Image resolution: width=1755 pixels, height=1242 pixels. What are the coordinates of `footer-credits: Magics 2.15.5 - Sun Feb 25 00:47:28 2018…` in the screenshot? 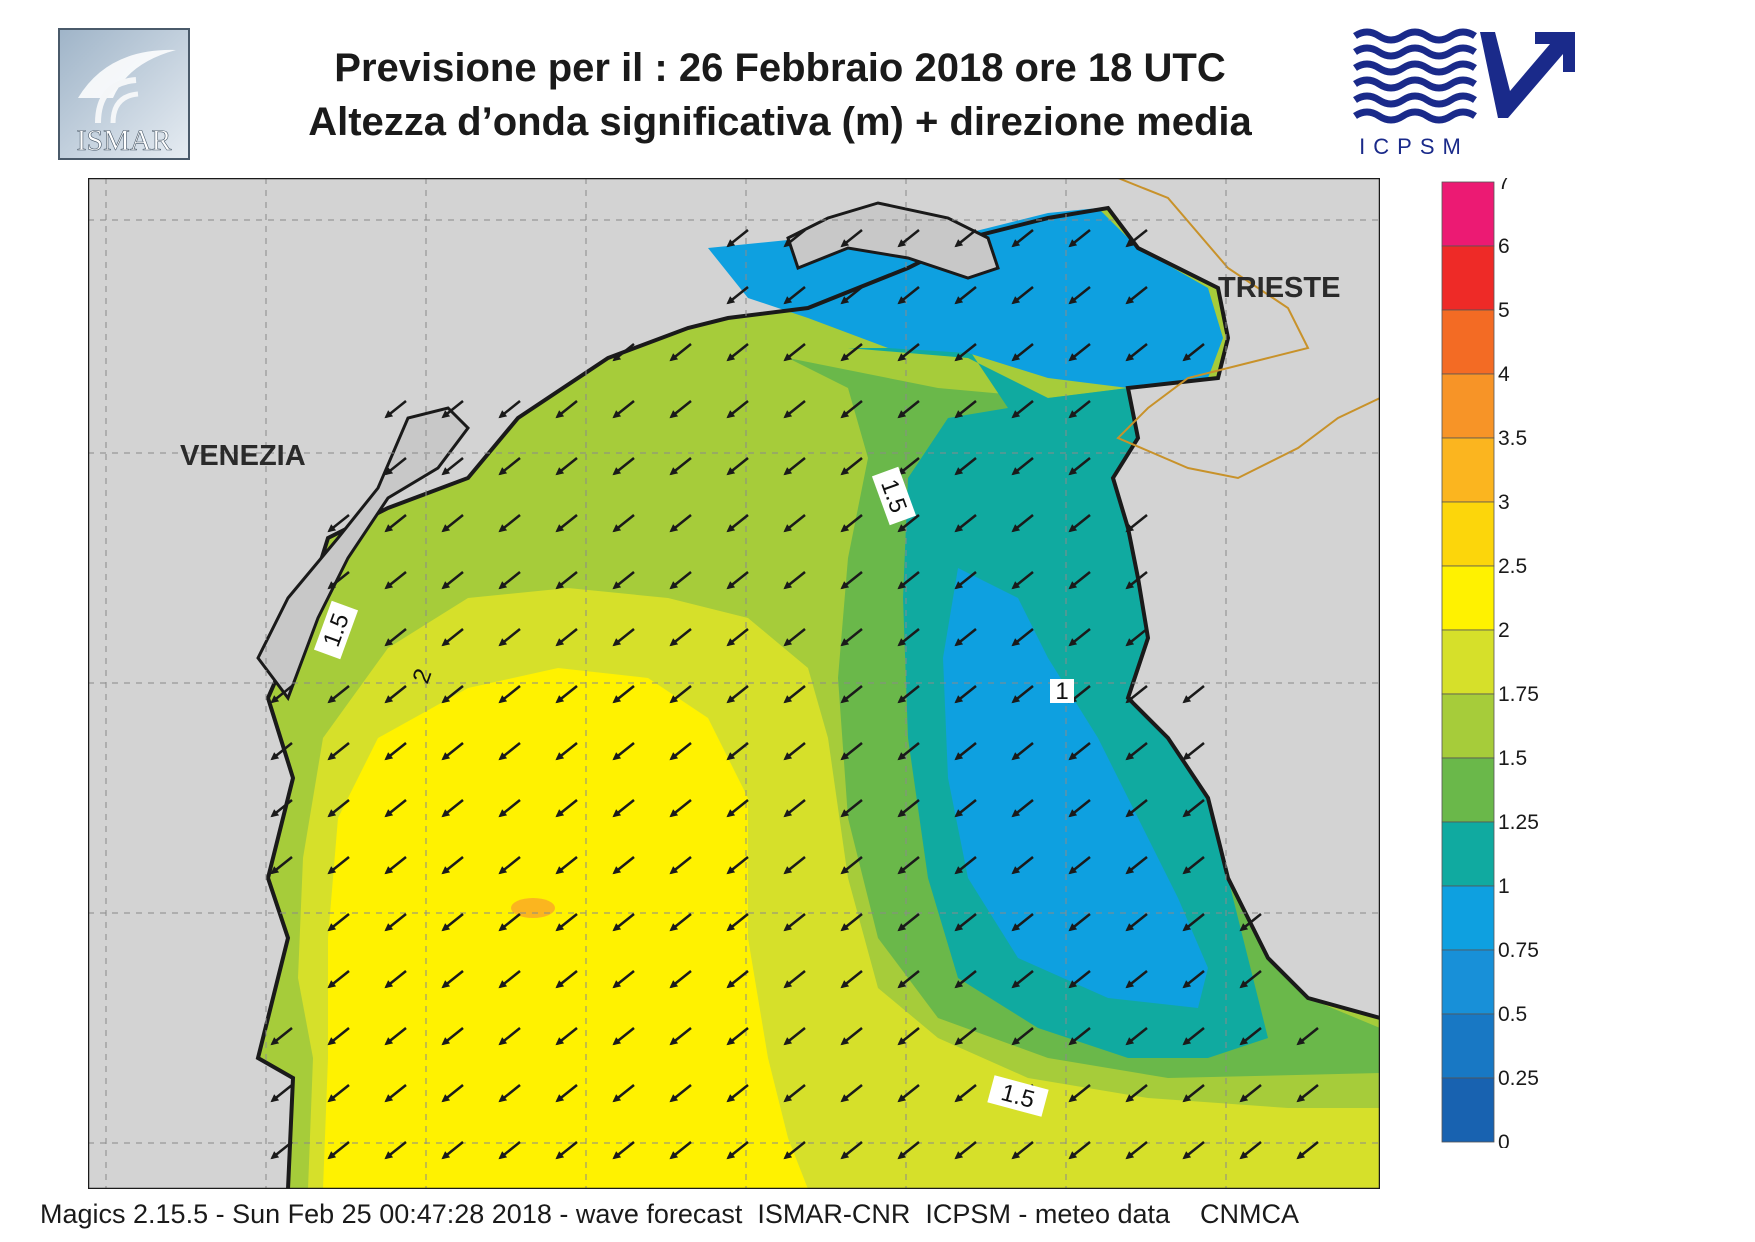 It's located at (670, 1214).